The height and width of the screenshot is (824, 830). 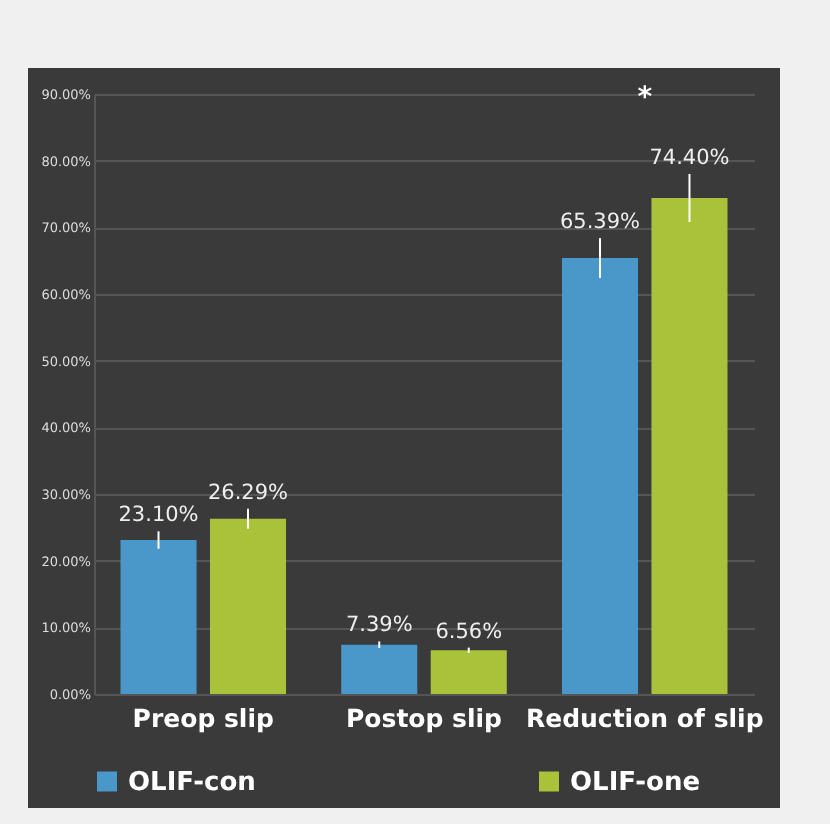 What do you see at coordinates (203, 718) in the screenshot?
I see `x-tick-label: Preop slip` at bounding box center [203, 718].